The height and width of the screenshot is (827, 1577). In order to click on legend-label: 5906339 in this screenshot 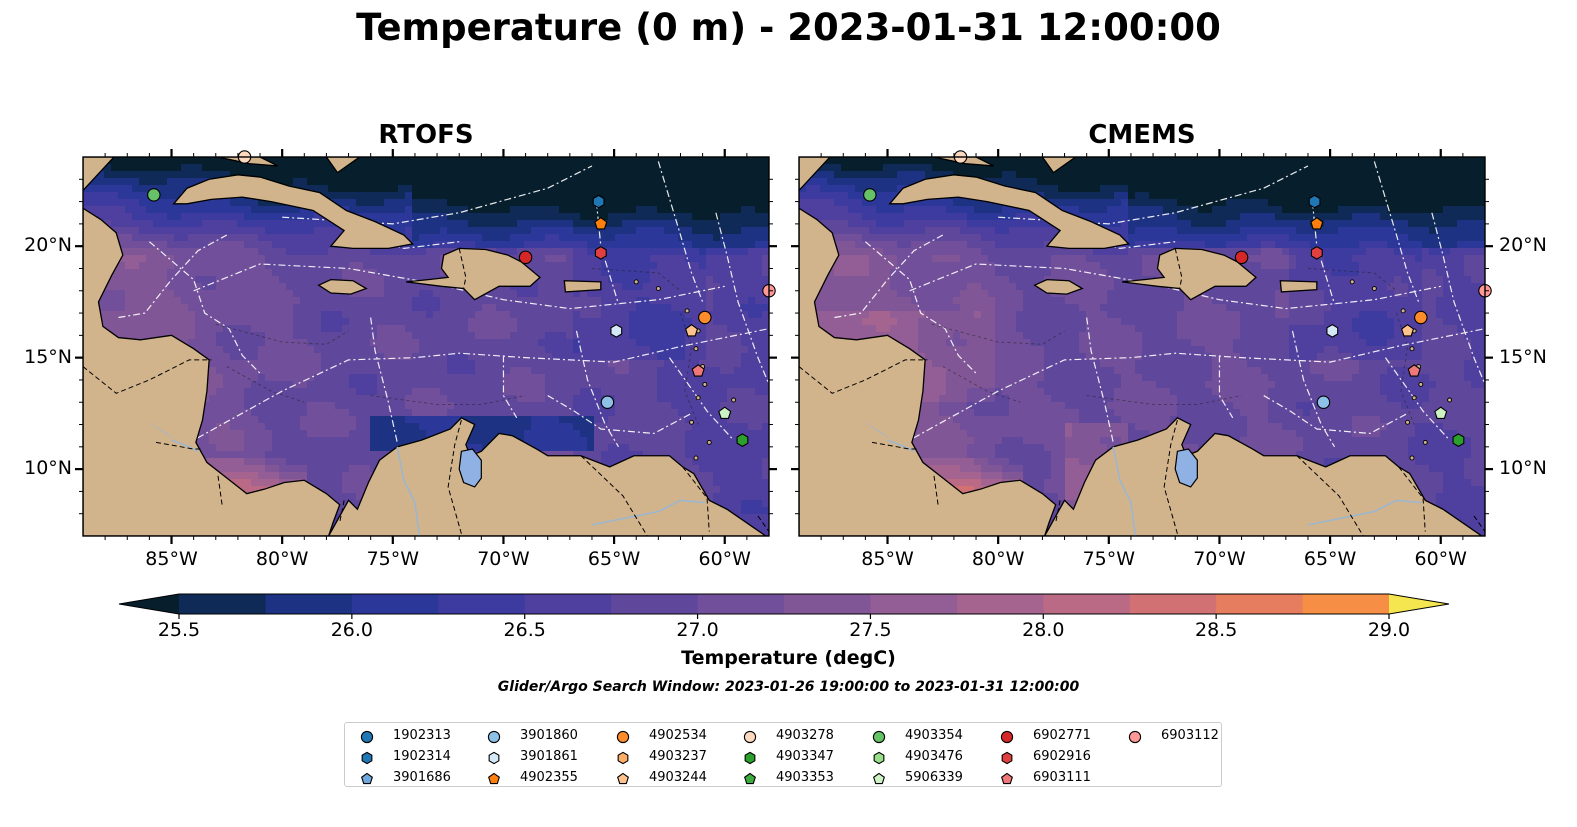, I will do `click(934, 777)`.